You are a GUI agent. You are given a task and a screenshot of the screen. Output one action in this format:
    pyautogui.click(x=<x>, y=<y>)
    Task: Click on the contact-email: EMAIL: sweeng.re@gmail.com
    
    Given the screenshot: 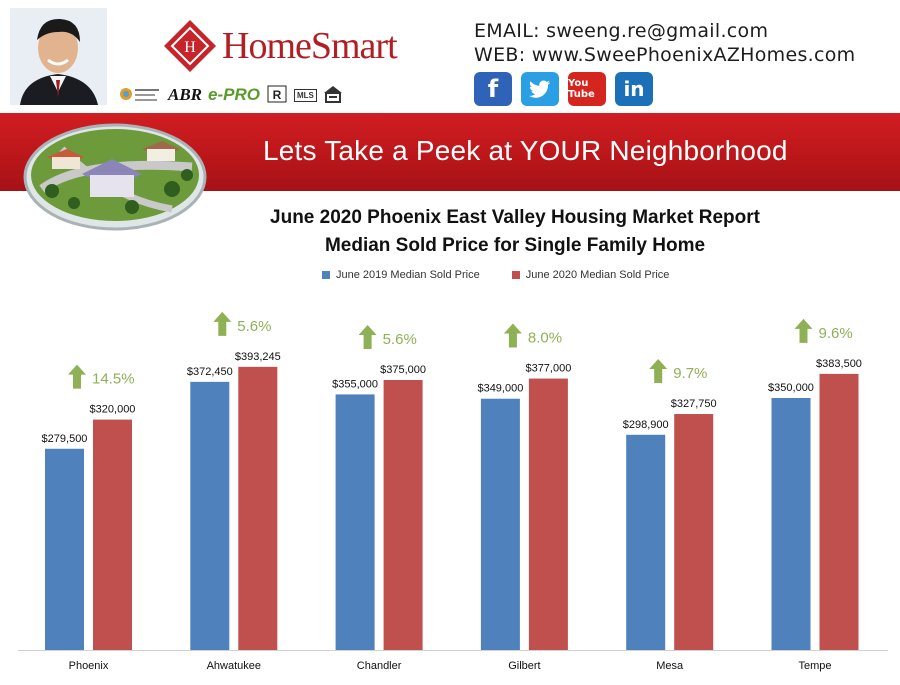 What is the action you would take?
    pyautogui.click(x=621, y=31)
    